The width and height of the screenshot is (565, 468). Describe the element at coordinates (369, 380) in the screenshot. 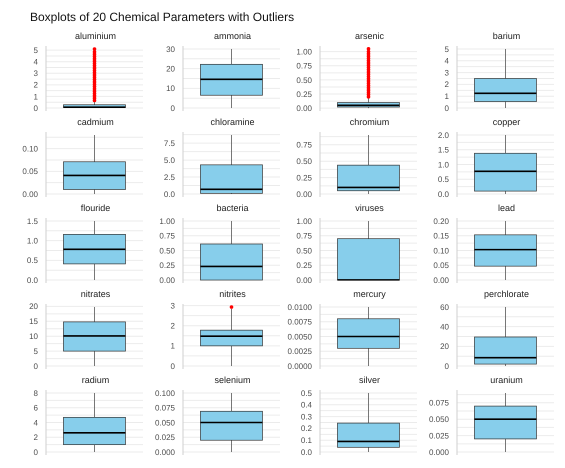

I see `chart-title: silver` at that location.